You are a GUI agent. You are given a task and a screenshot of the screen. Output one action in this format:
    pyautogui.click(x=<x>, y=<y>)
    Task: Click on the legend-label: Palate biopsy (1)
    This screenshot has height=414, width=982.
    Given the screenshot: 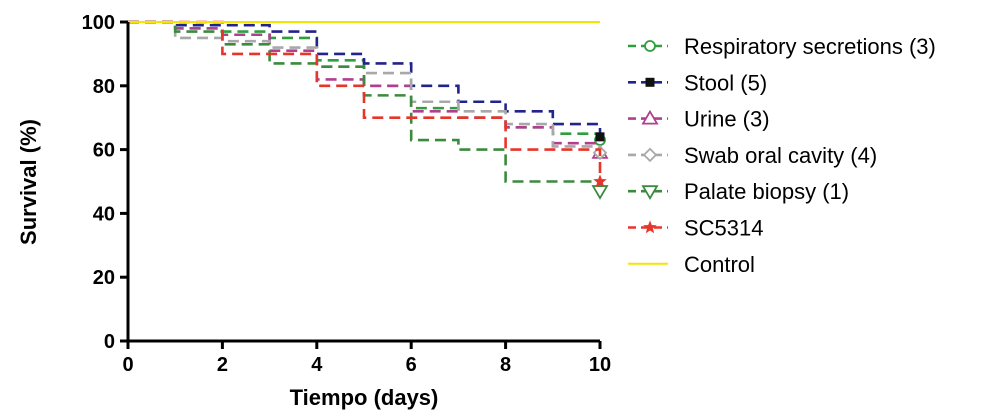 What is the action you would take?
    pyautogui.click(x=766, y=191)
    